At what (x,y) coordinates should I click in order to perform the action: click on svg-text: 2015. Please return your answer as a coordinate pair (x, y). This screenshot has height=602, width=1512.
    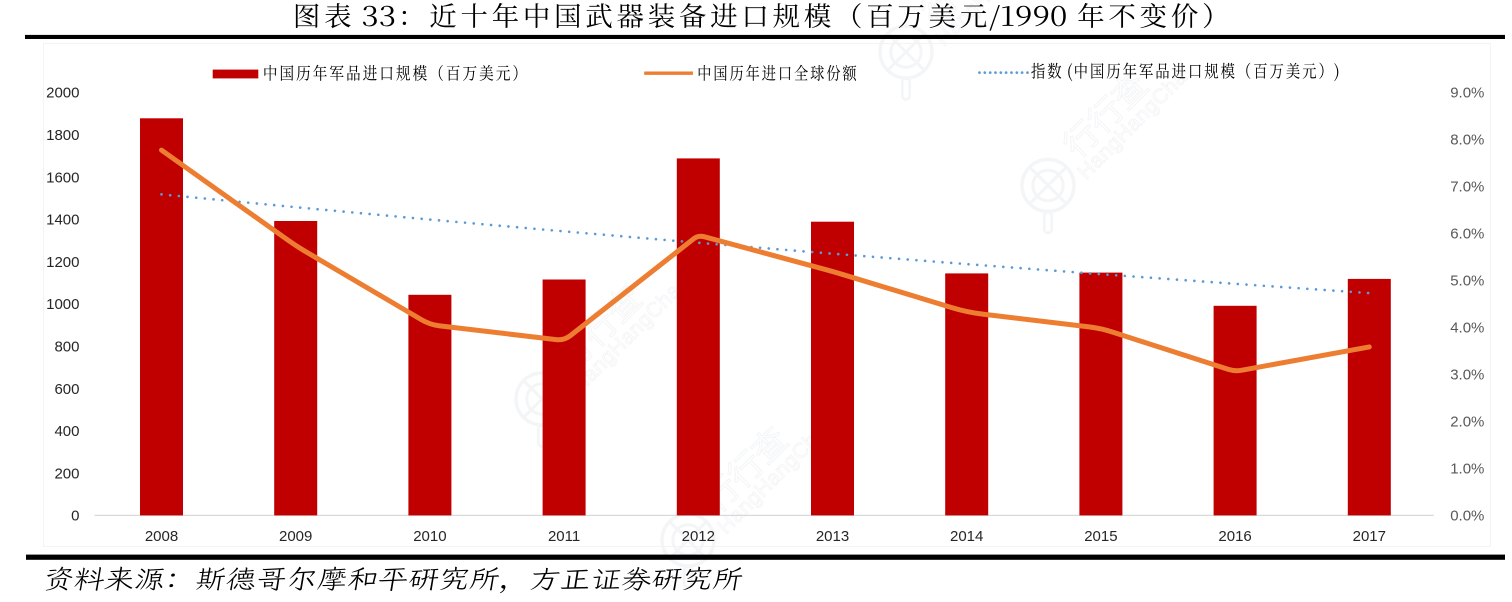
    Looking at the image, I should click on (1100, 536).